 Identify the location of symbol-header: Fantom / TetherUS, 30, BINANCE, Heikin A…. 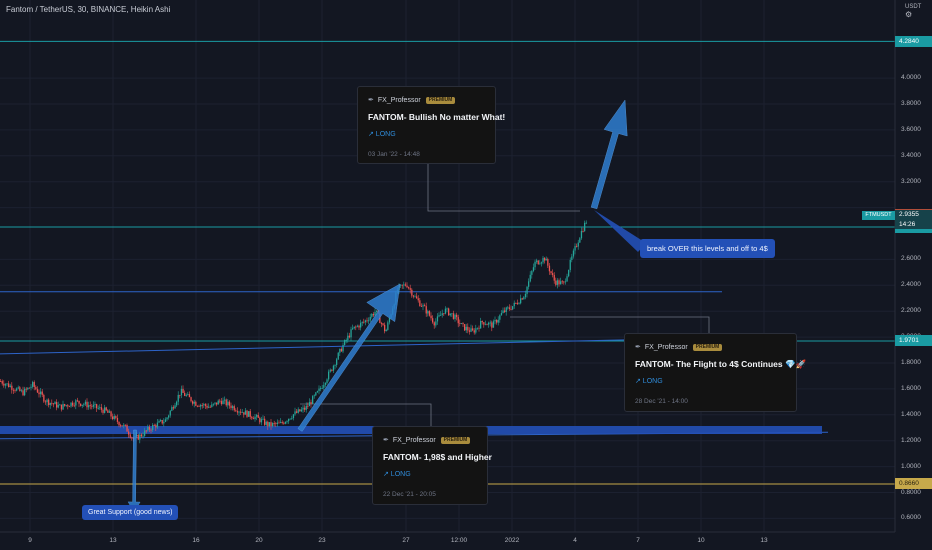
(88, 9).